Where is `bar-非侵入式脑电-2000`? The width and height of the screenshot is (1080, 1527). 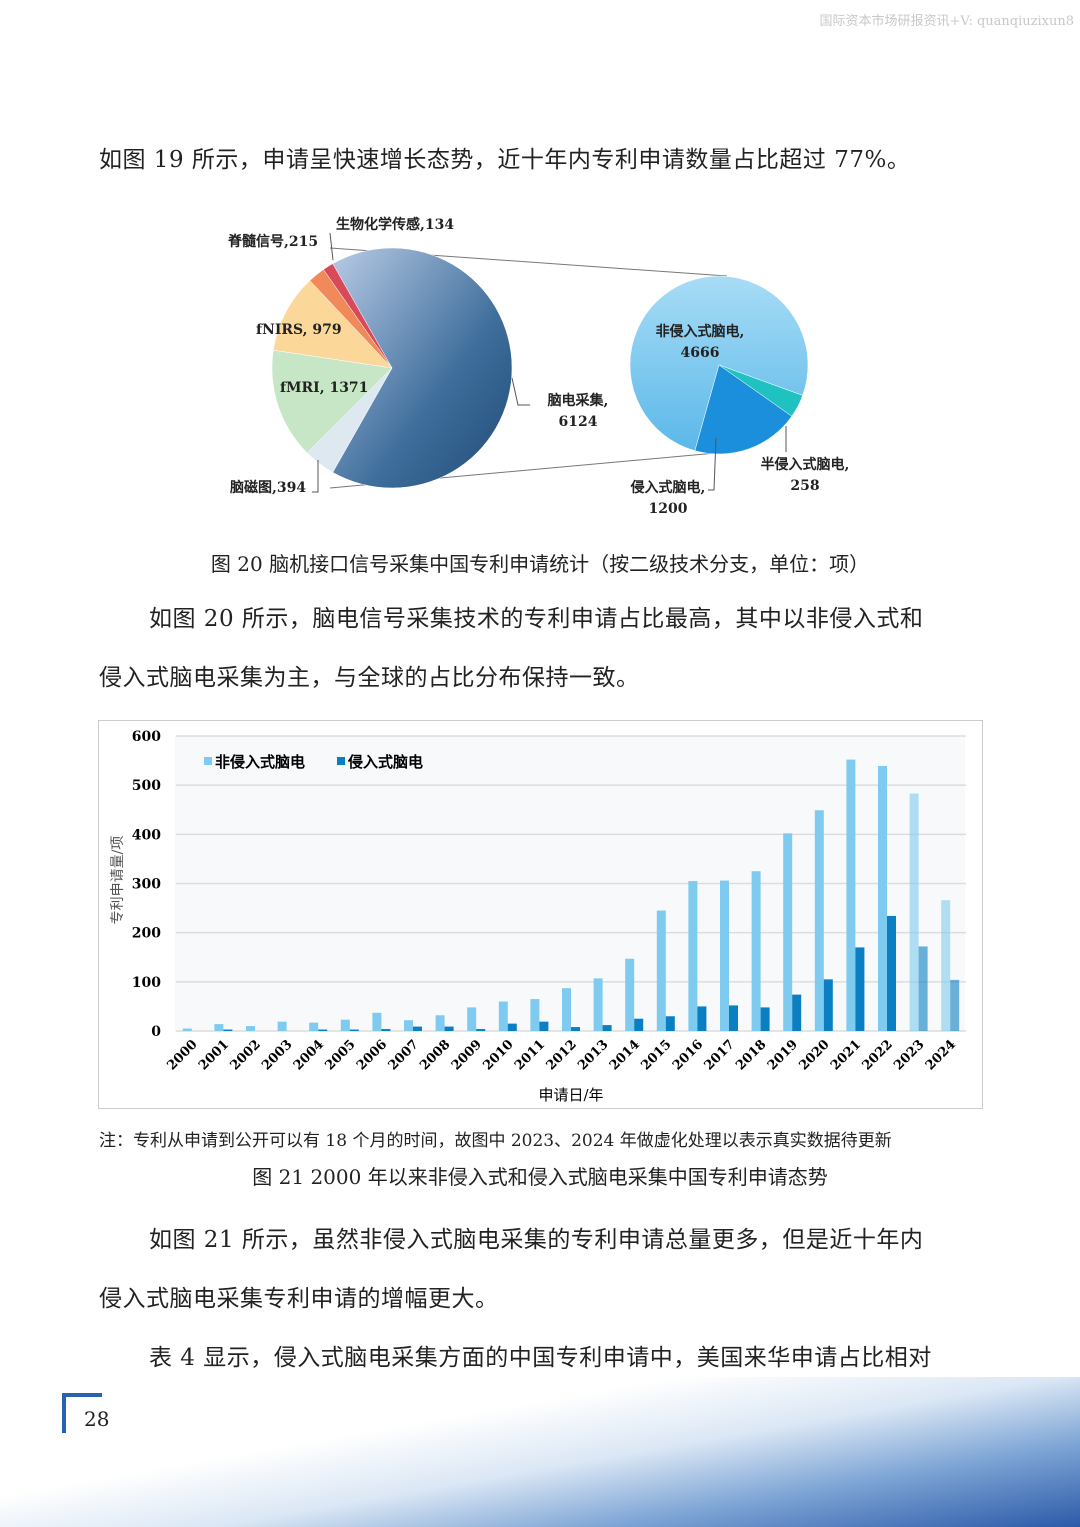
bar-非侵入式脑电-2000 is located at coordinates (187, 1029).